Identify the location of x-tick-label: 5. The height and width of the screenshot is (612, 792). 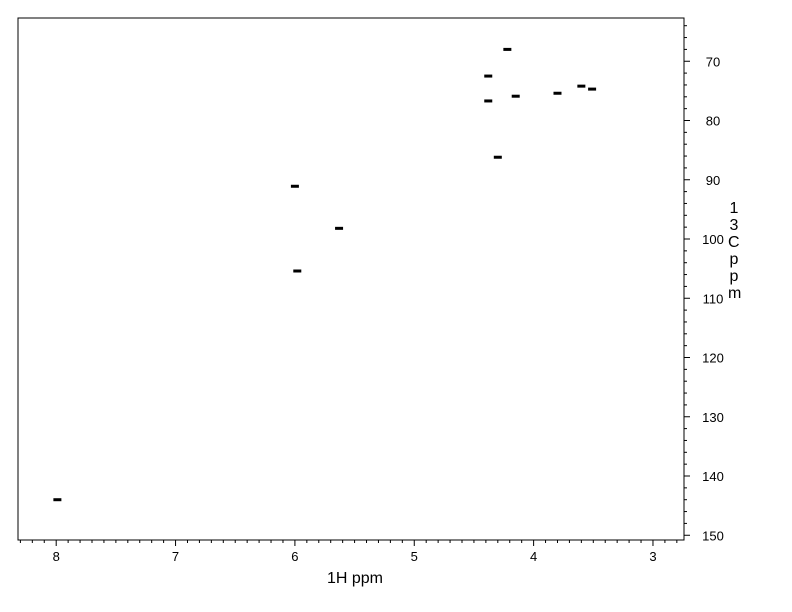
(414, 556).